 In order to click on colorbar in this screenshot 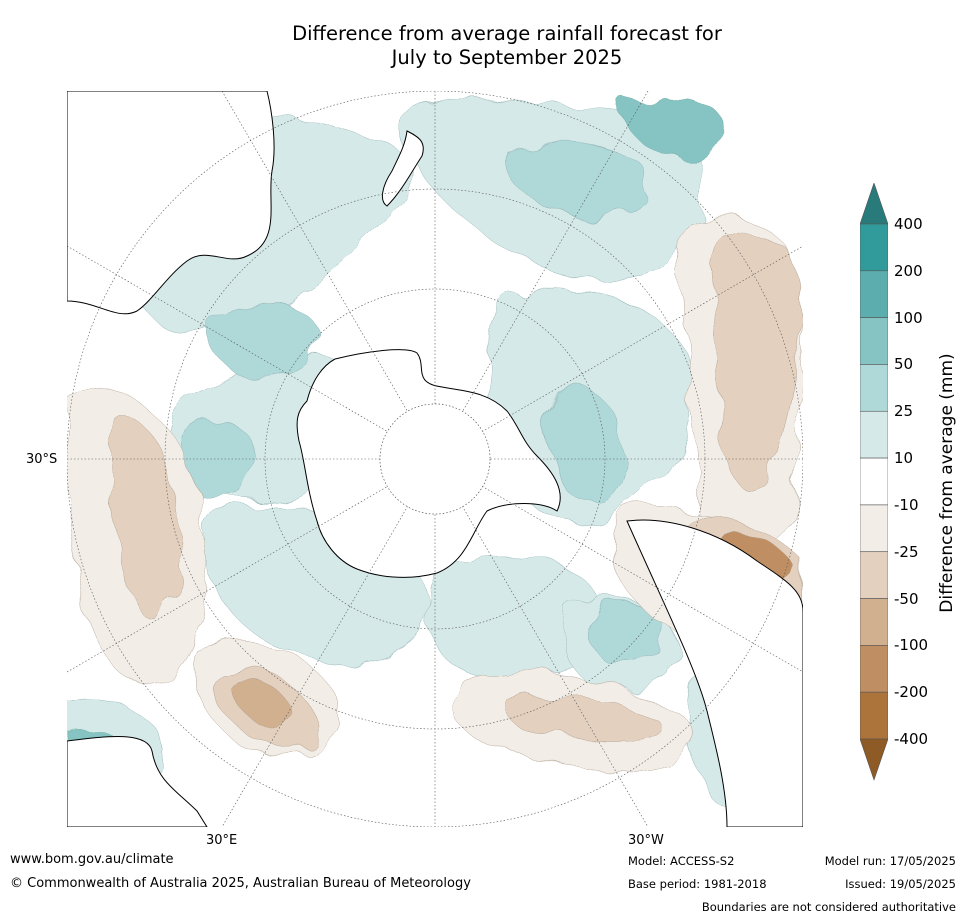, I will do `click(874, 482)`.